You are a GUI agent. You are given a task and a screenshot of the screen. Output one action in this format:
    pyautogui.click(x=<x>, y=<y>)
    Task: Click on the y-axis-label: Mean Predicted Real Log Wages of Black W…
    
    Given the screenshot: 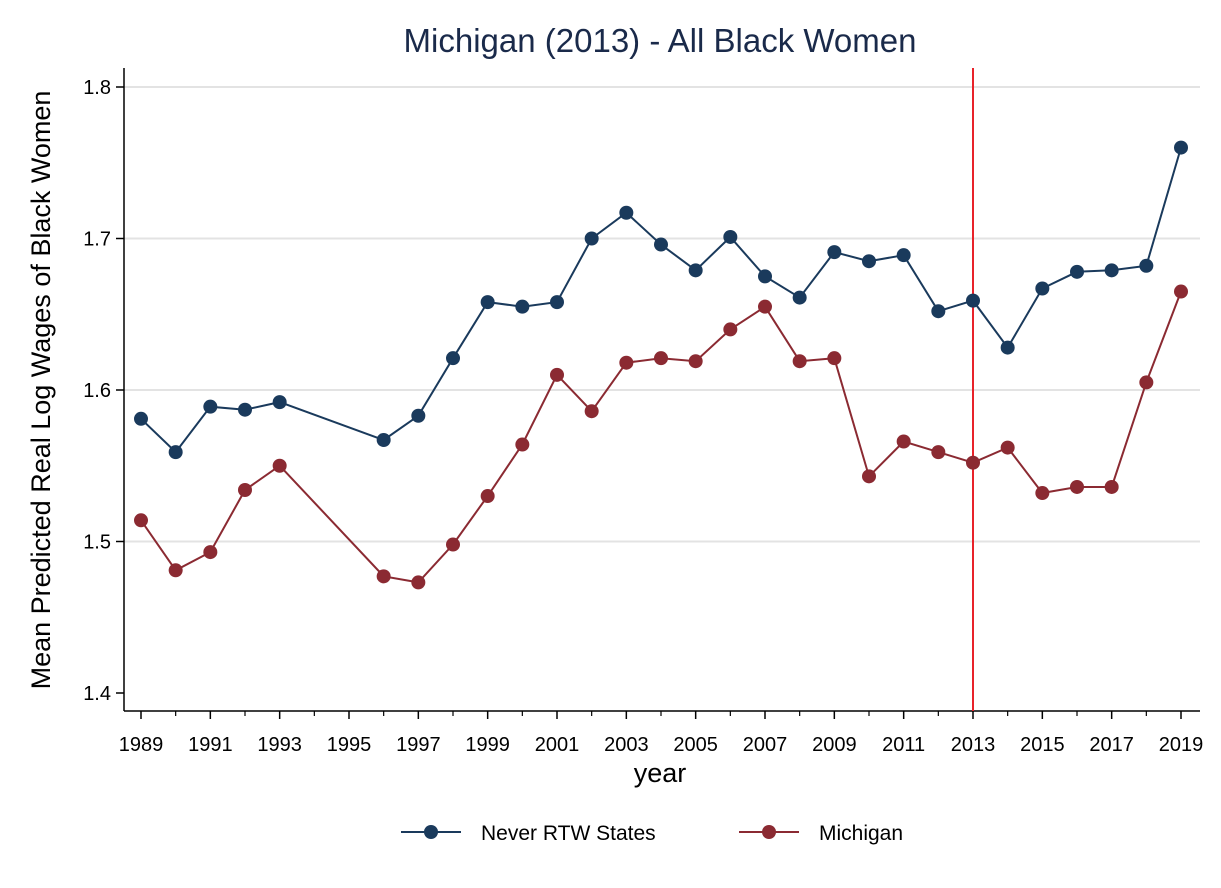 What is the action you would take?
    pyautogui.click(x=41, y=390)
    